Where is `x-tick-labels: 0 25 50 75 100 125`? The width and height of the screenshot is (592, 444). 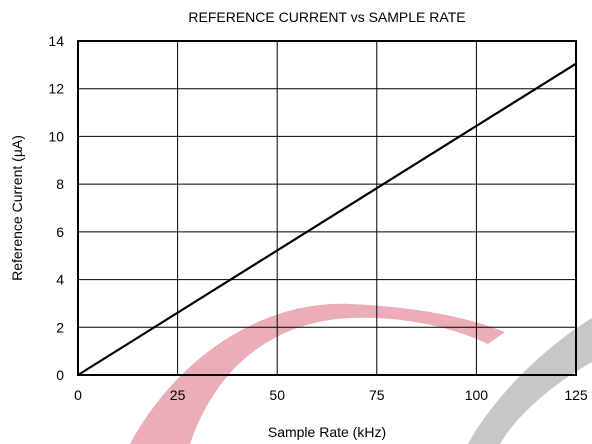 x-tick-labels: 0 25 50 75 100 125 is located at coordinates (331, 395).